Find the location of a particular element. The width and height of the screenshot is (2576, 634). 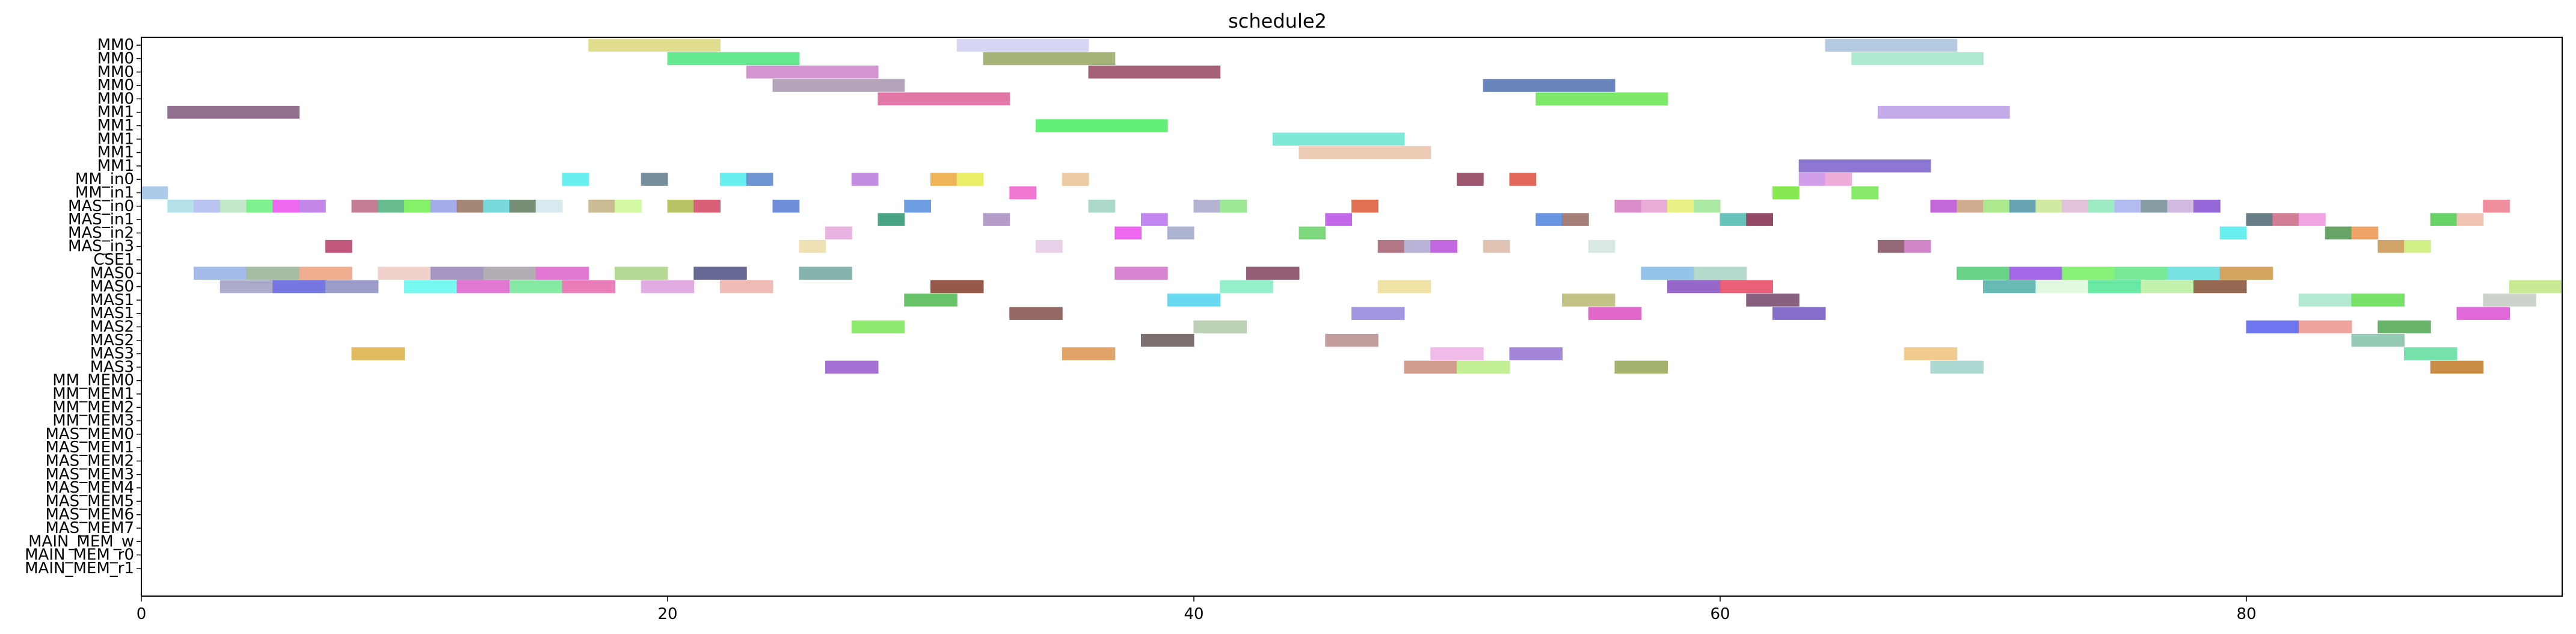

row-label: MAIN_MEM_r1 is located at coordinates (80, 568).